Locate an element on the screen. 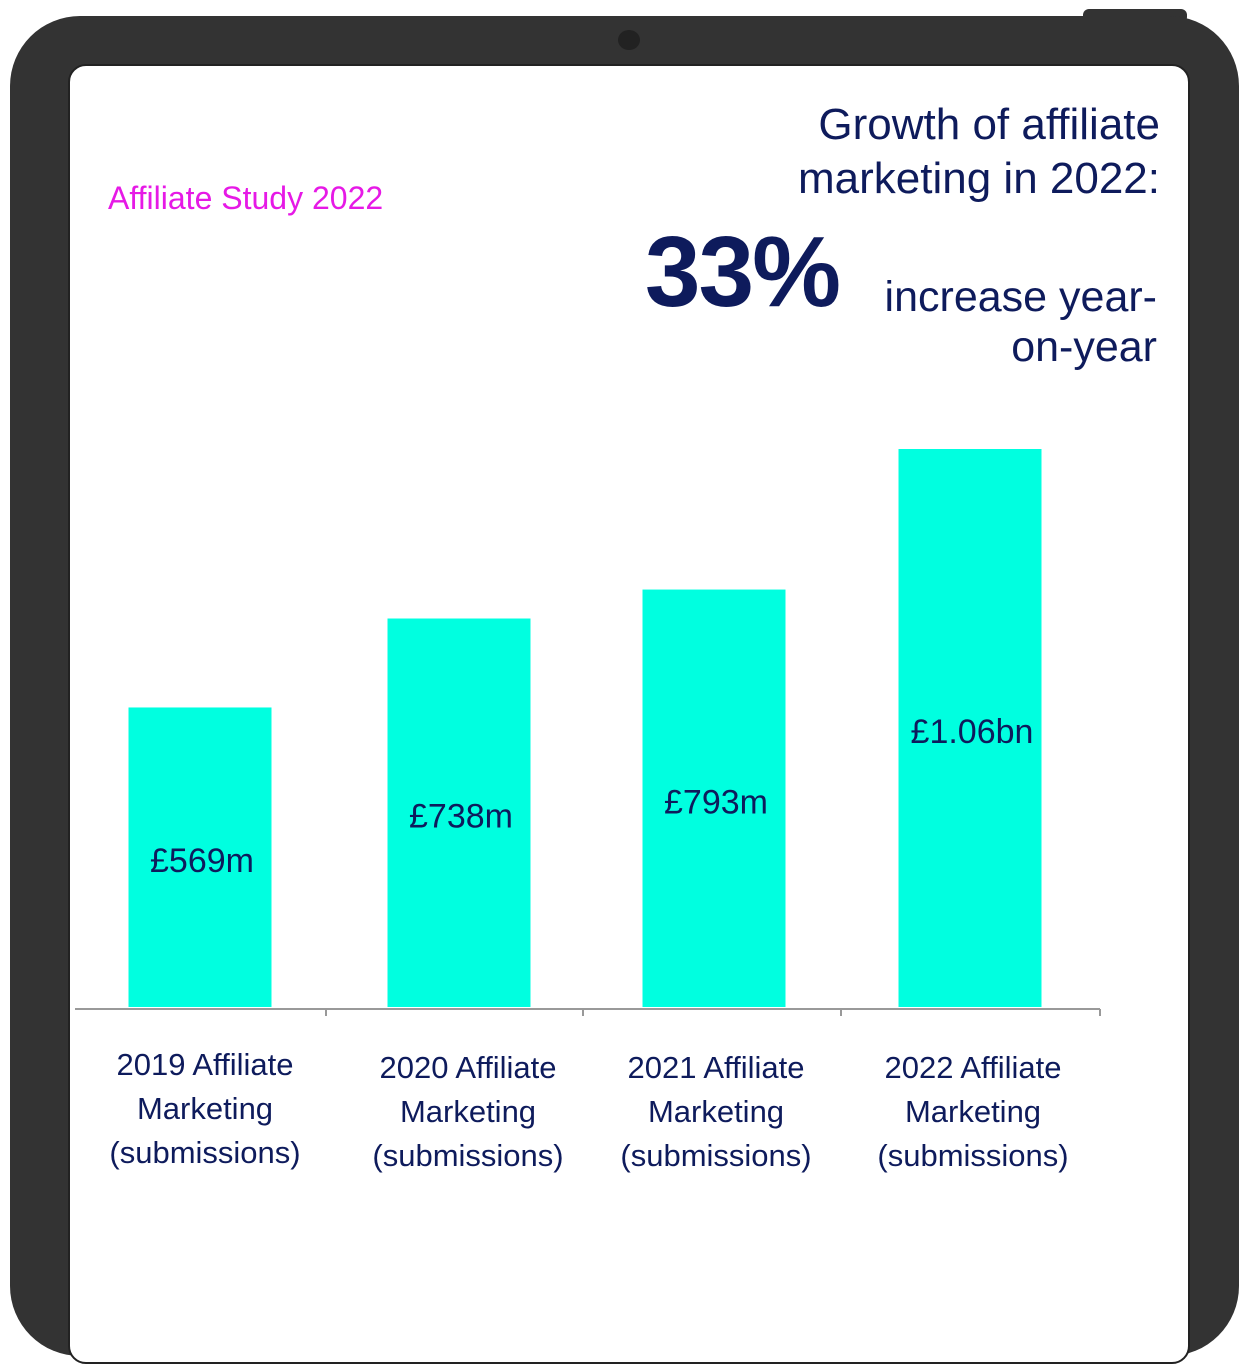 The image size is (1239, 1364). value-label: £1.06bn is located at coordinates (972, 732).